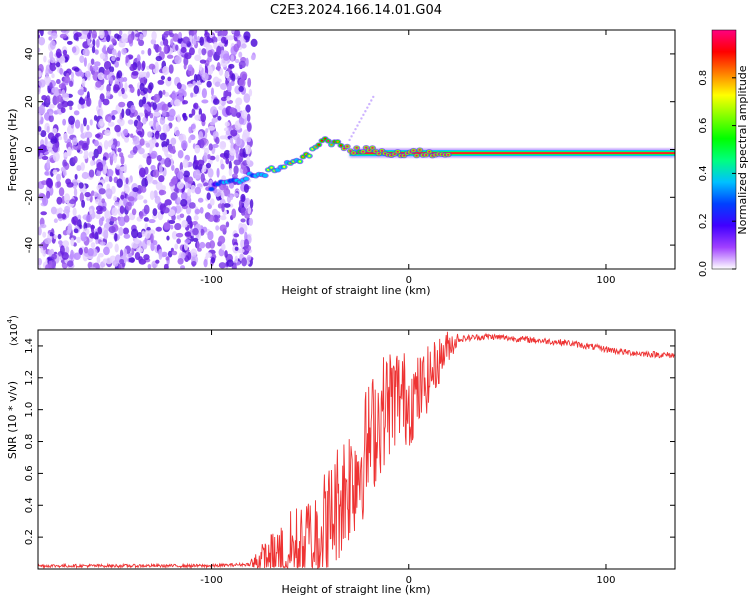 Image resolution: width=750 pixels, height=600 pixels. What do you see at coordinates (29, 410) in the screenshot?
I see `snr-y-tick-label: 1.0` at bounding box center [29, 410].